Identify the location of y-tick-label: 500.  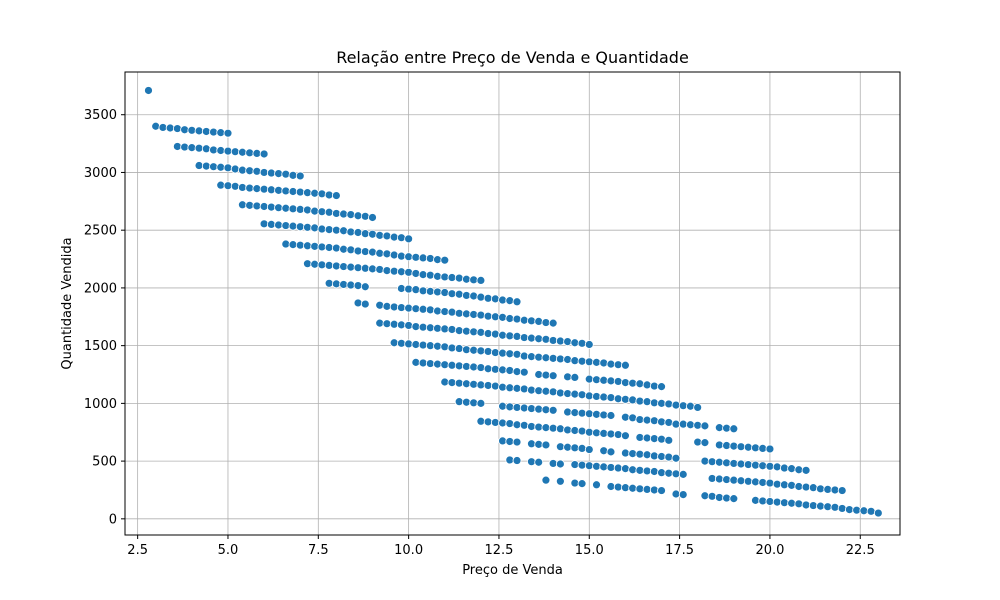
(104, 462).